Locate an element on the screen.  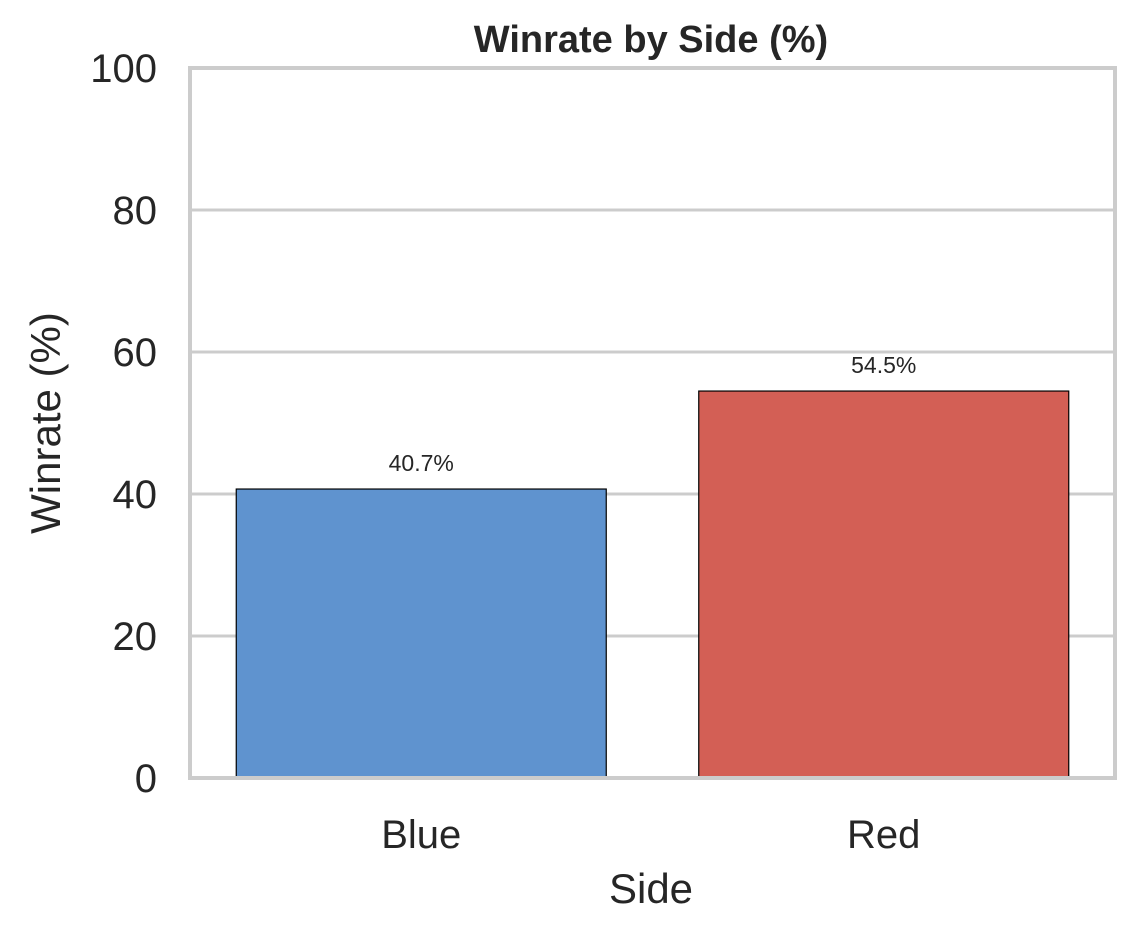
y-tick-label-100: 100 is located at coordinates (123, 69).